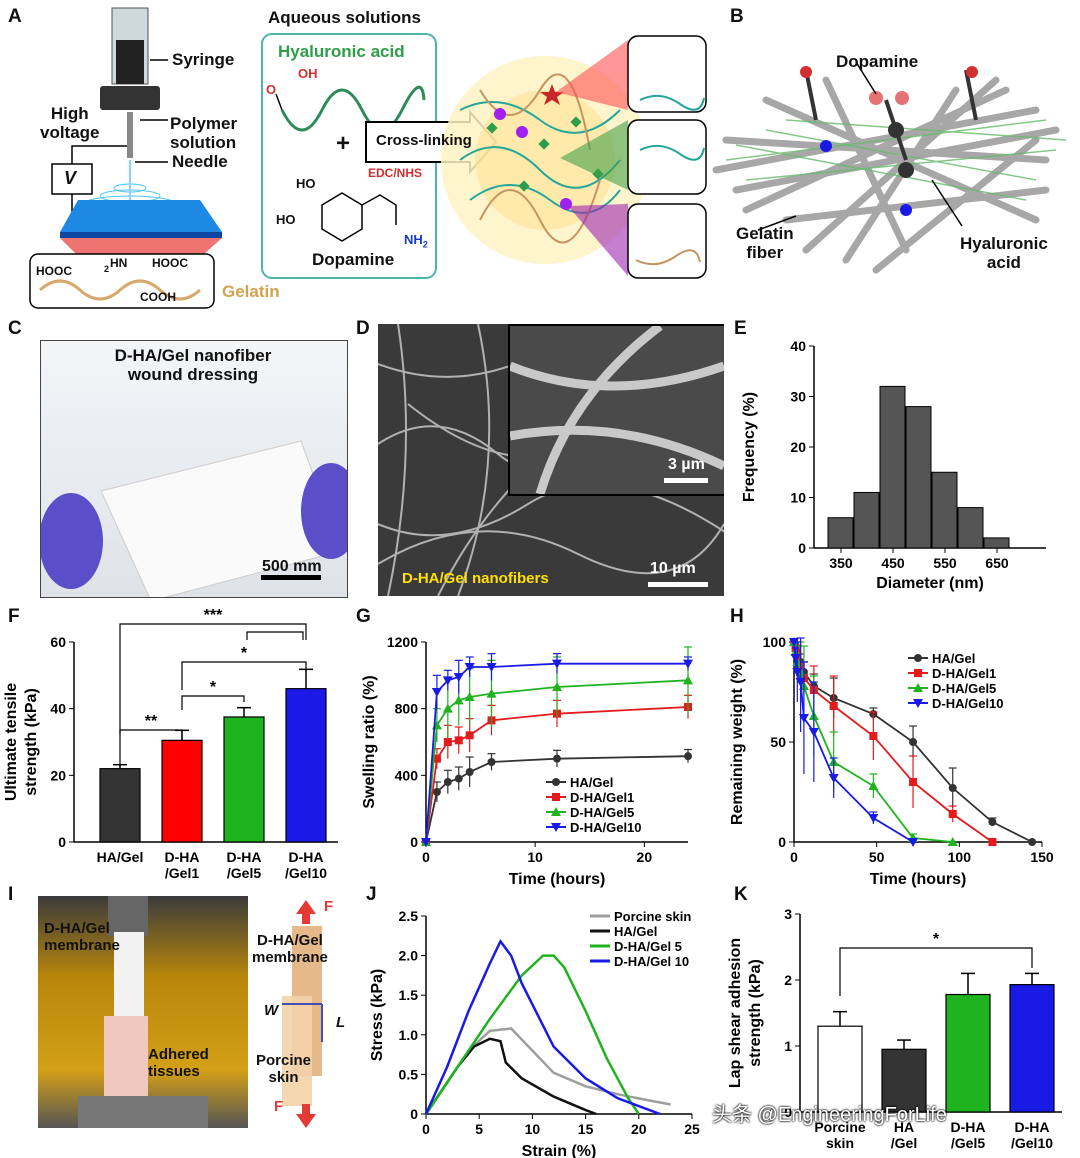  What do you see at coordinates (70, 123) in the screenshot?
I see `high-voltage-label: High voltage` at bounding box center [70, 123].